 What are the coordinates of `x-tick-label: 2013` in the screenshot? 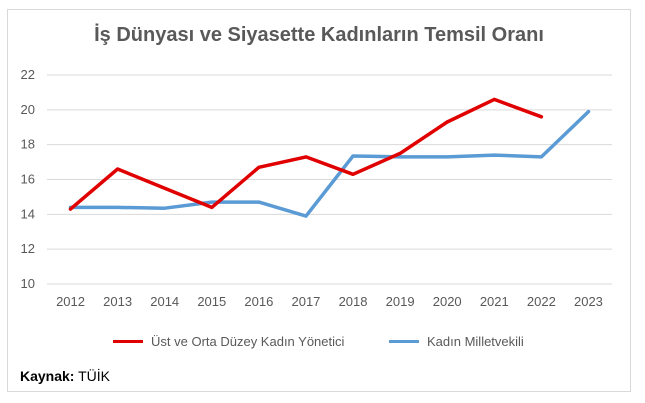 It's located at (117, 301).